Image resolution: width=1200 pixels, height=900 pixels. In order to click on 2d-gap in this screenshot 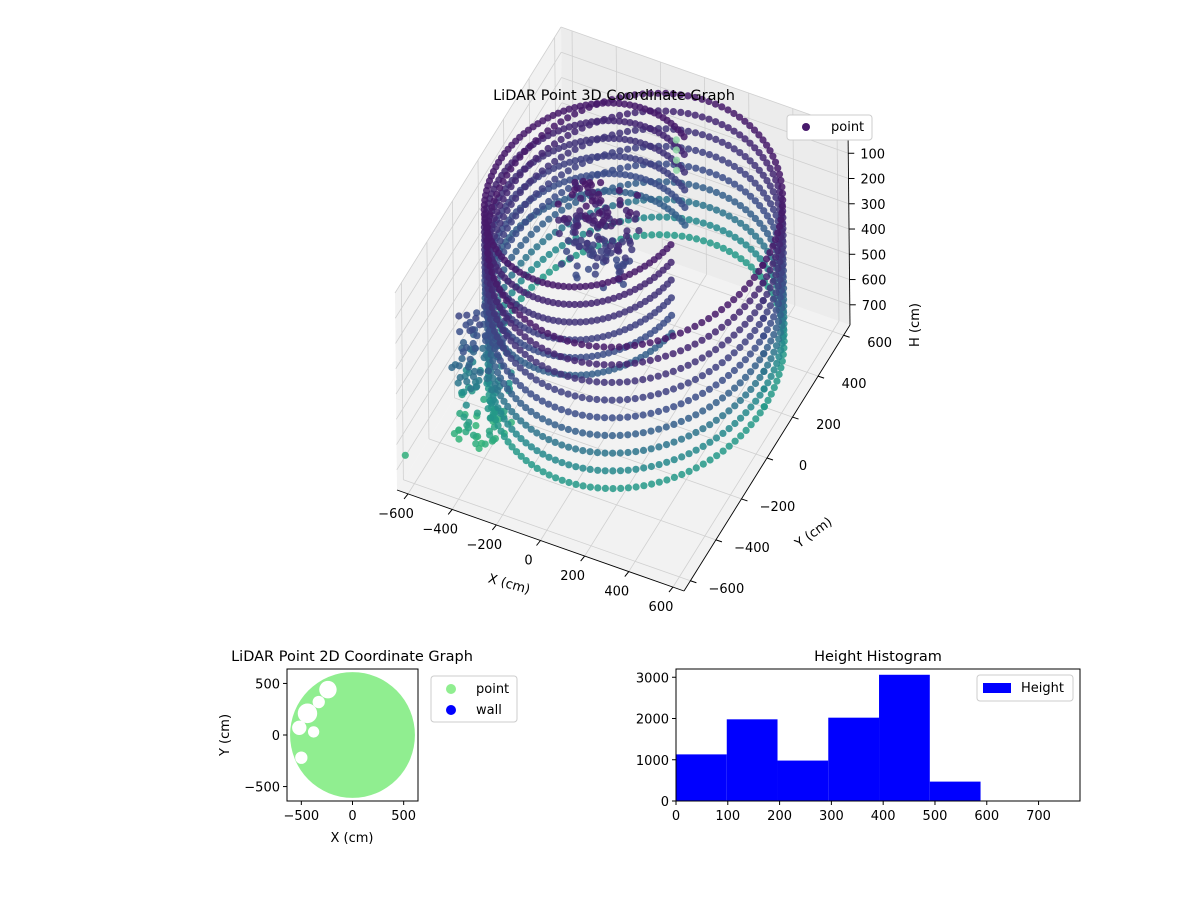, I will do `click(299, 727)`.